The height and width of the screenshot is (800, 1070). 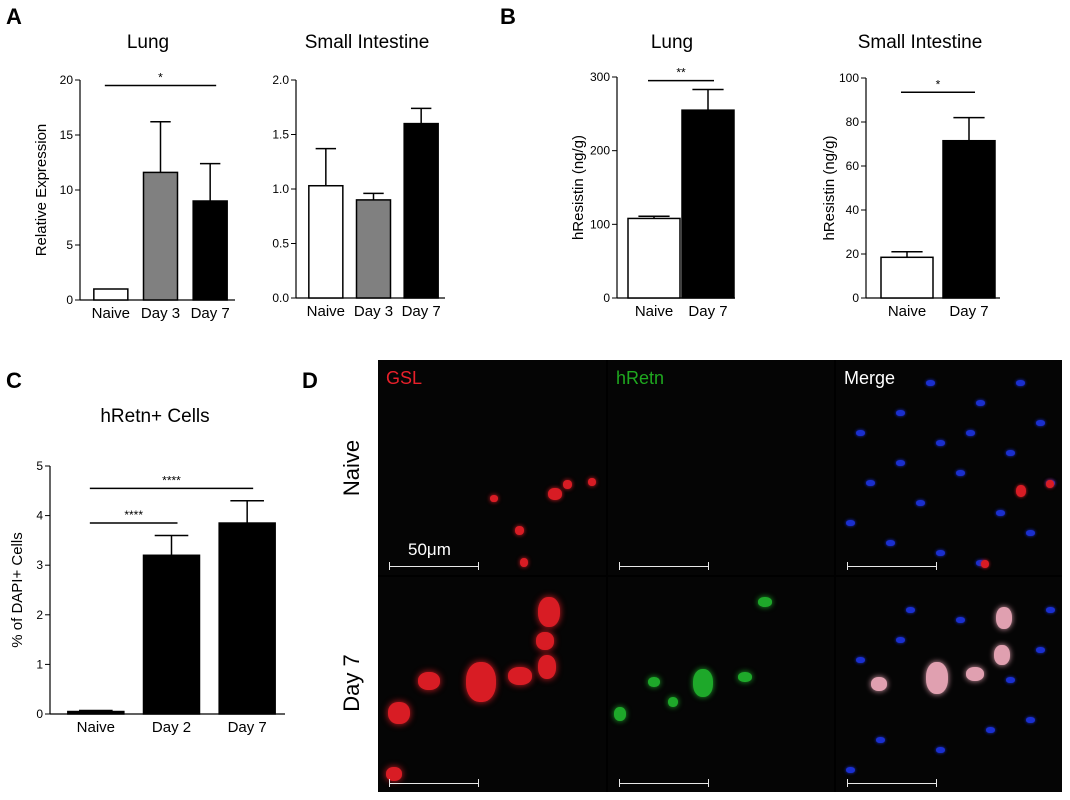 I want to click on x-tick-label: Day 2, so click(x=171, y=727).